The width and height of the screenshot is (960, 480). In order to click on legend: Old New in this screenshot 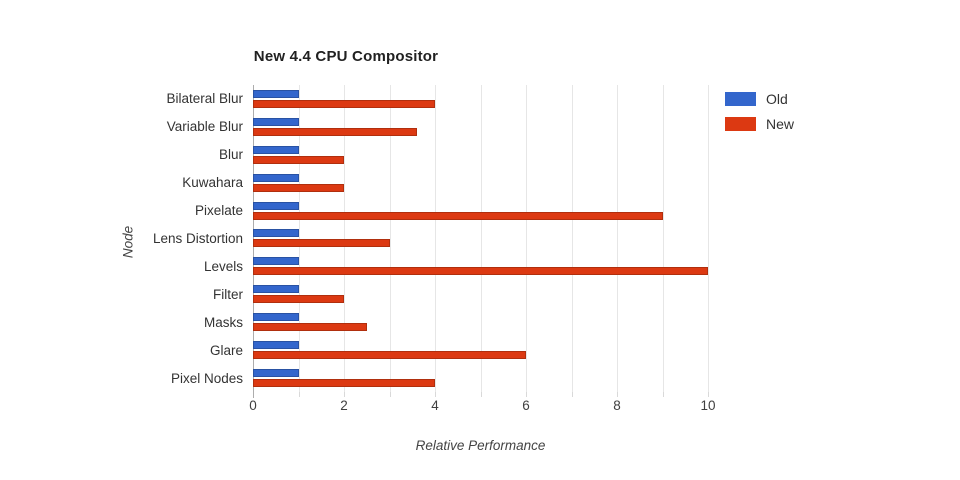, I will do `click(759, 111)`.